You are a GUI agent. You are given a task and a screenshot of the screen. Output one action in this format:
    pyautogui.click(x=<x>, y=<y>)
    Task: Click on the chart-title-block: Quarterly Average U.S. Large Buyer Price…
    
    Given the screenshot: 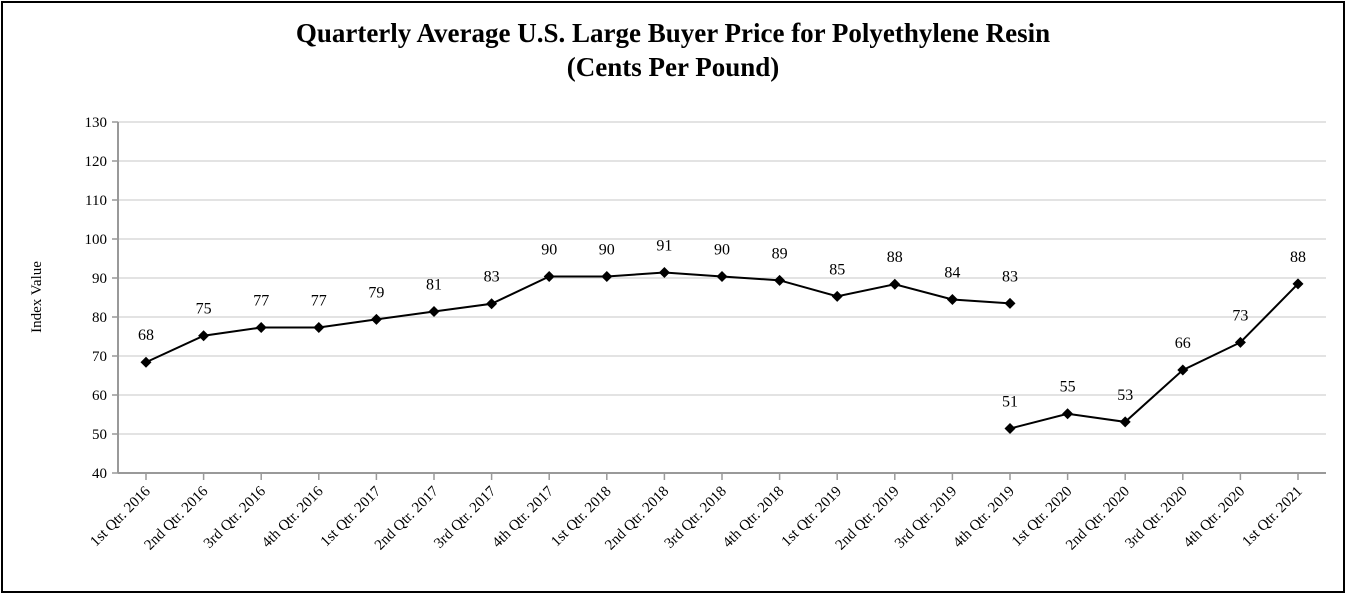 What is the action you would take?
    pyautogui.click(x=673, y=50)
    